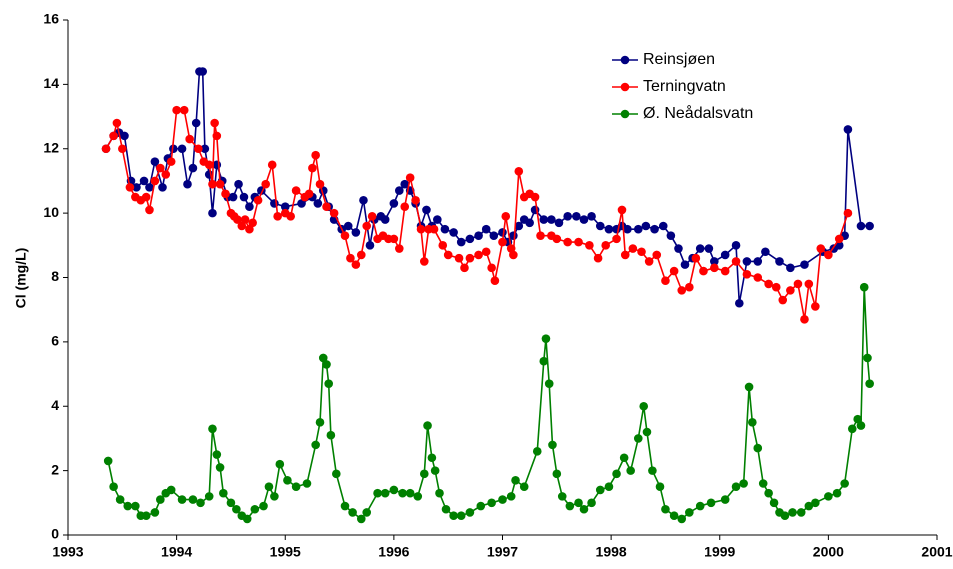 The width and height of the screenshot is (953, 569). What do you see at coordinates (51, 212) in the screenshot?
I see `y-tick-label: 10` at bounding box center [51, 212].